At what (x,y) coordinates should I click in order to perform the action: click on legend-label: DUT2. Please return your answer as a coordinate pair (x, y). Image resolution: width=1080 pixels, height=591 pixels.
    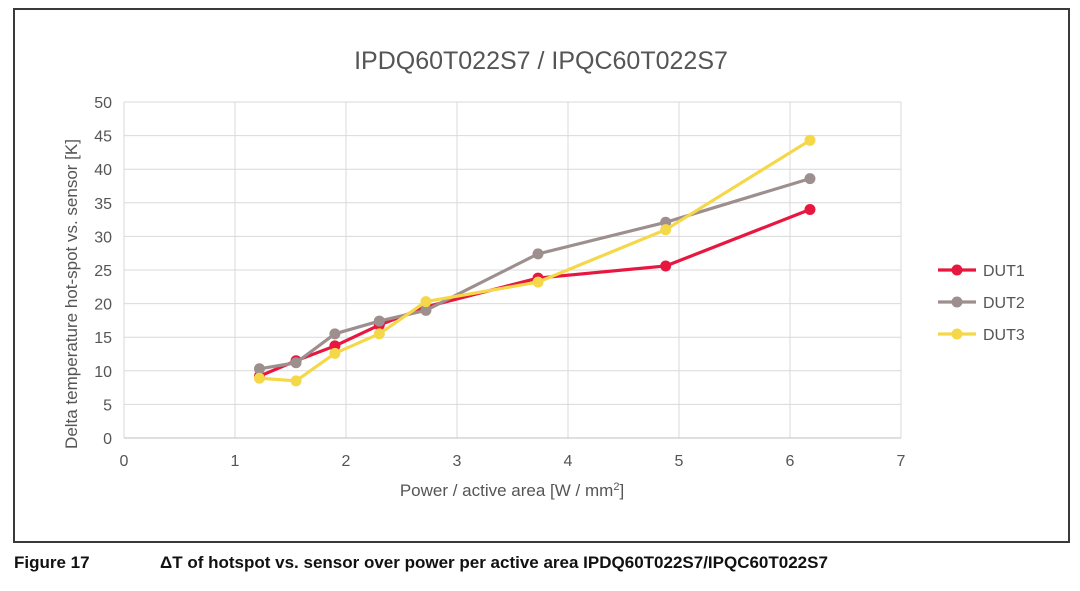
    Looking at the image, I should click on (1004, 303).